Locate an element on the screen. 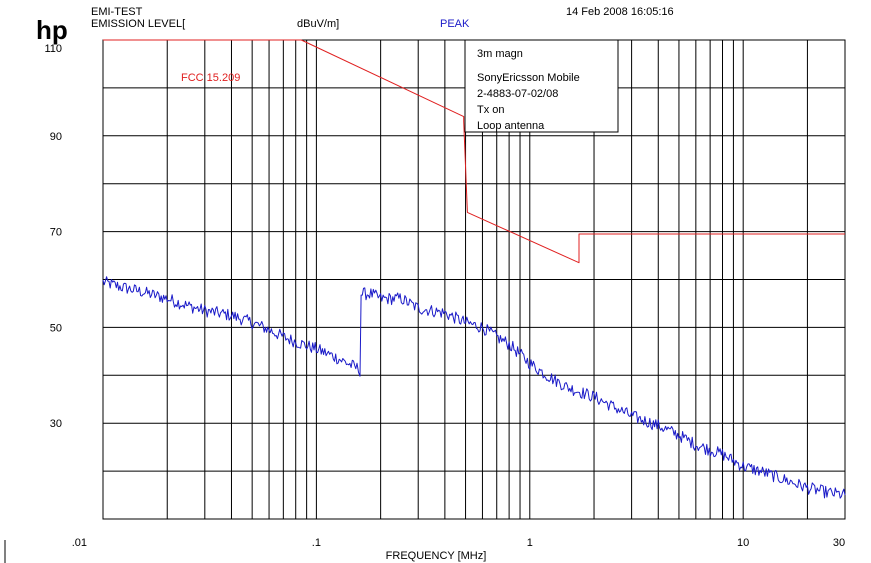 This screenshot has width=871, height=563. hp-logo: hp is located at coordinates (52, 30).